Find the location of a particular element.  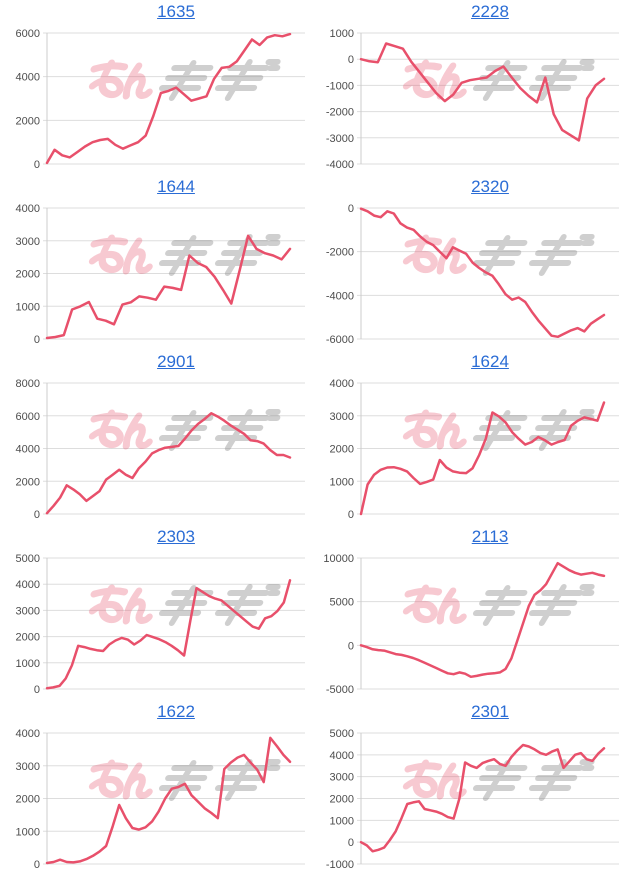

y-axis-label: -1000 is located at coordinates (340, 86).